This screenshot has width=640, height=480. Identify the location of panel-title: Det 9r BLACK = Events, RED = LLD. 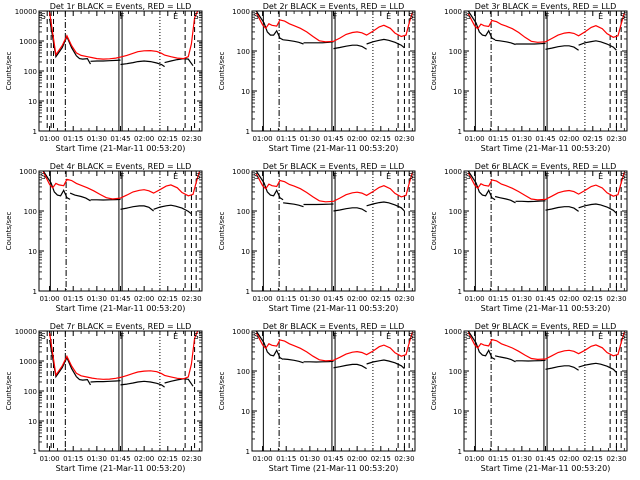
(546, 326).